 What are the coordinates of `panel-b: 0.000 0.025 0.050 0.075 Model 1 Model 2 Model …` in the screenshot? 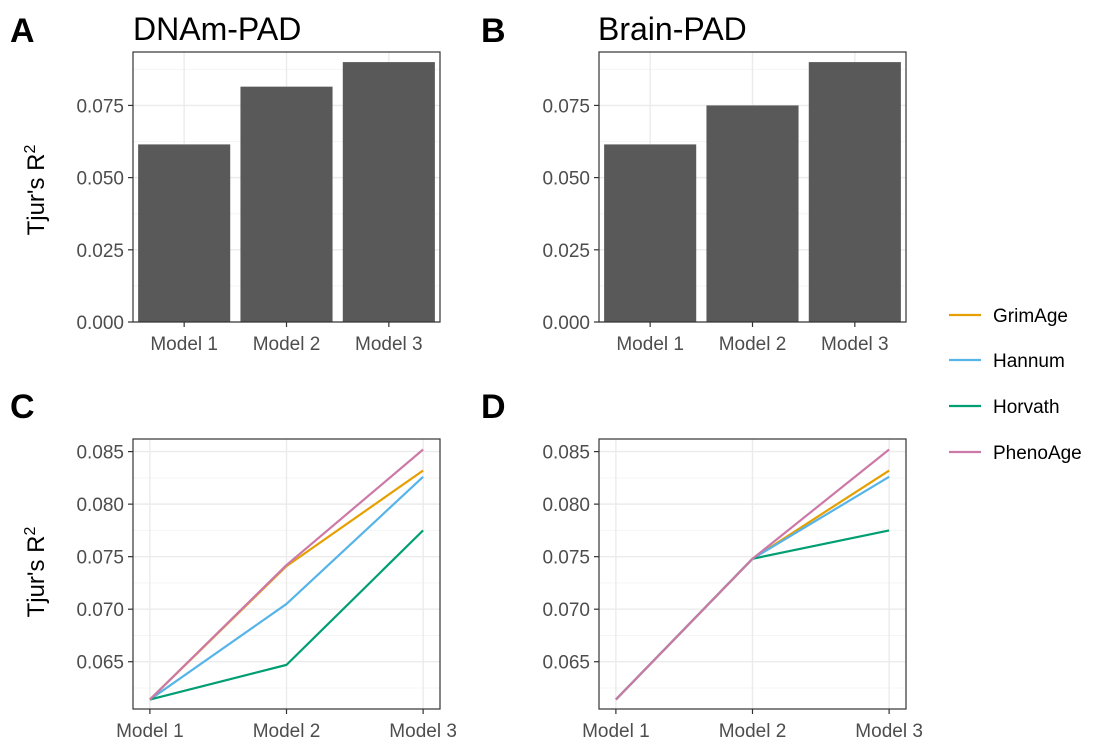 It's located at (724, 203).